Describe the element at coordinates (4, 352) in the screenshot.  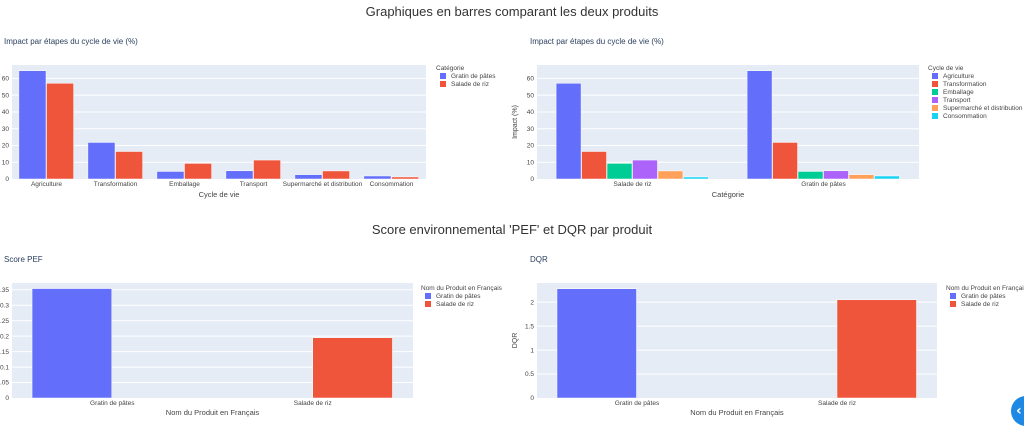
I see `y-tick-label: 0.15` at that location.